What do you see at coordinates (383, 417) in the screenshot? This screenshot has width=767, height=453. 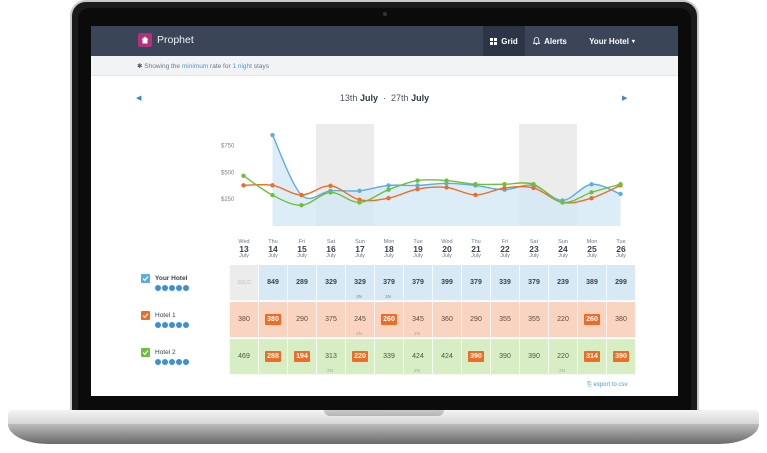 I see `laptop-base-top` at bounding box center [383, 417].